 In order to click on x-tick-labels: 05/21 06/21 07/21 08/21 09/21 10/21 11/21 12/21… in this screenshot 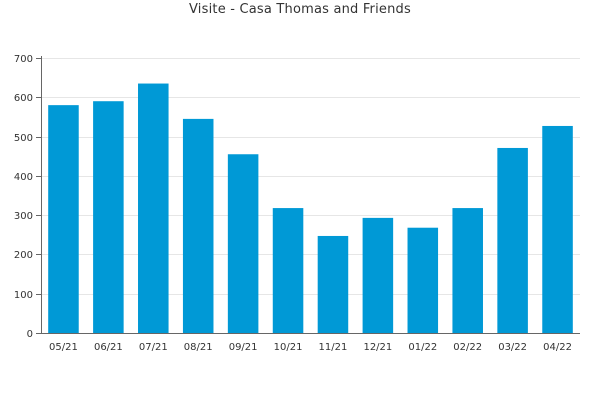, I will do `click(310, 347)`.